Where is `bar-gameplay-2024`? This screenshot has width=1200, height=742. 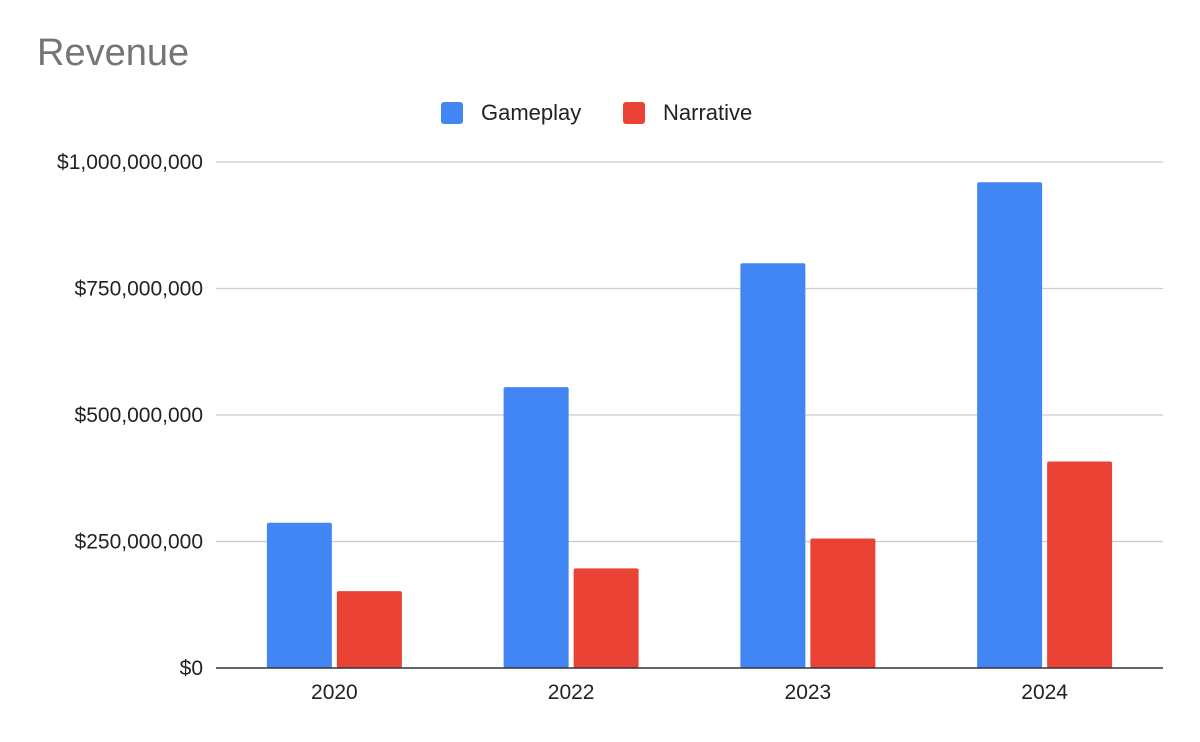 bar-gameplay-2024 is located at coordinates (1010, 425).